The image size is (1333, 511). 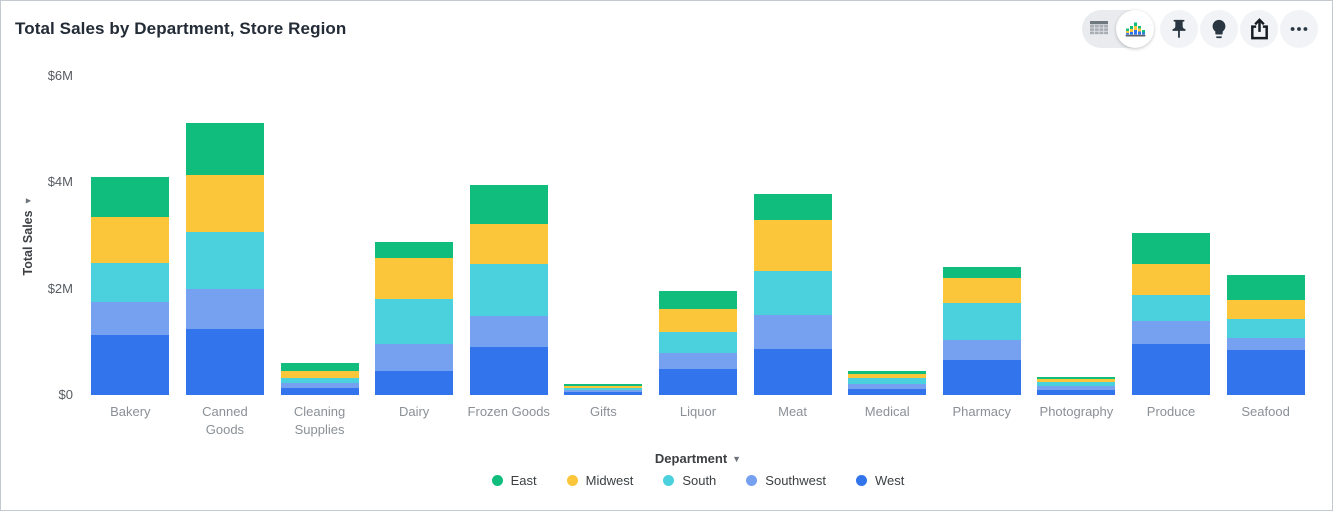 I want to click on y-tick-label: $6M, so click(x=60, y=75).